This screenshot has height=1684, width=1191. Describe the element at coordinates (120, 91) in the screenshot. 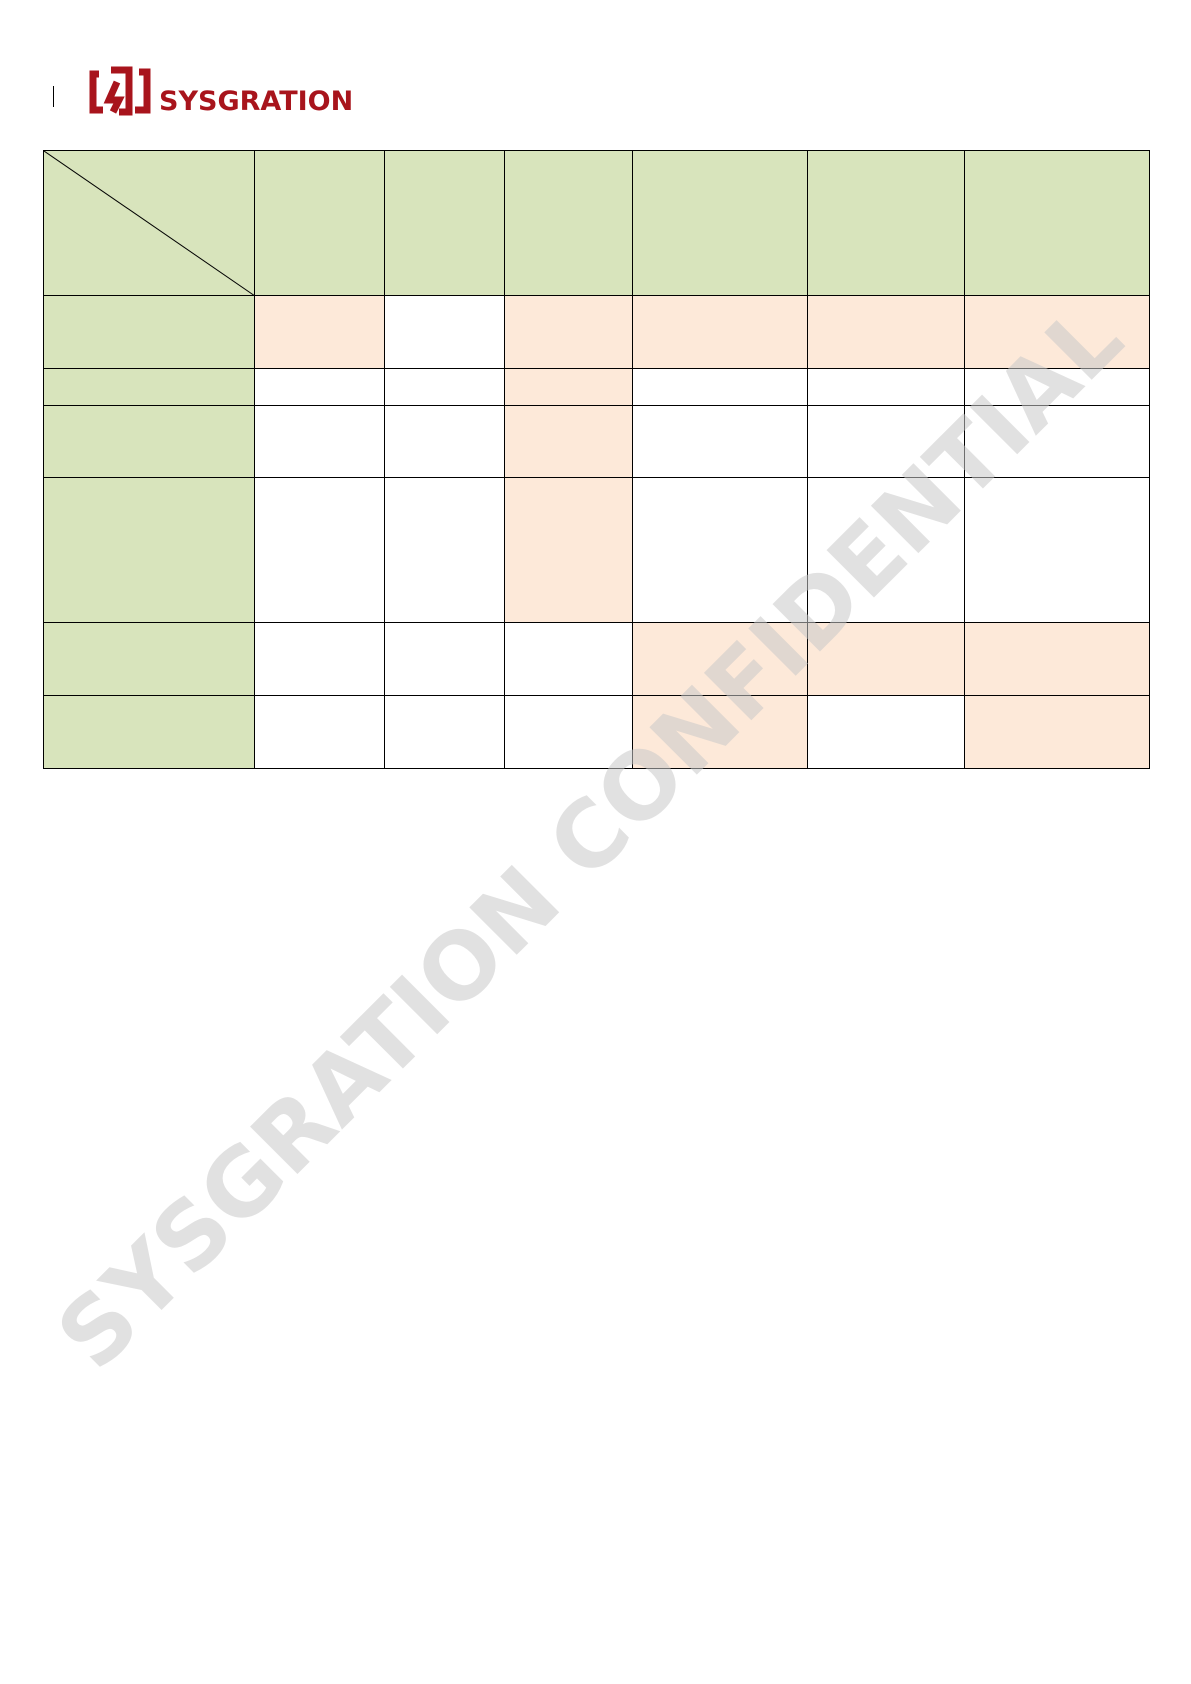

I see `logo-mark-icon` at that location.